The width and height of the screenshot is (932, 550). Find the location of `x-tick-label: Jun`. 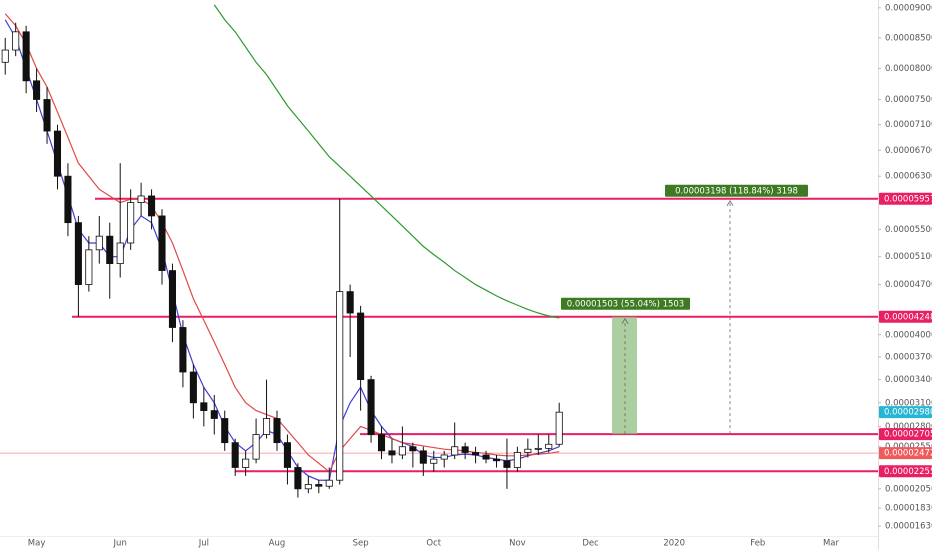

x-tick-label: Jun is located at coordinates (120, 544).